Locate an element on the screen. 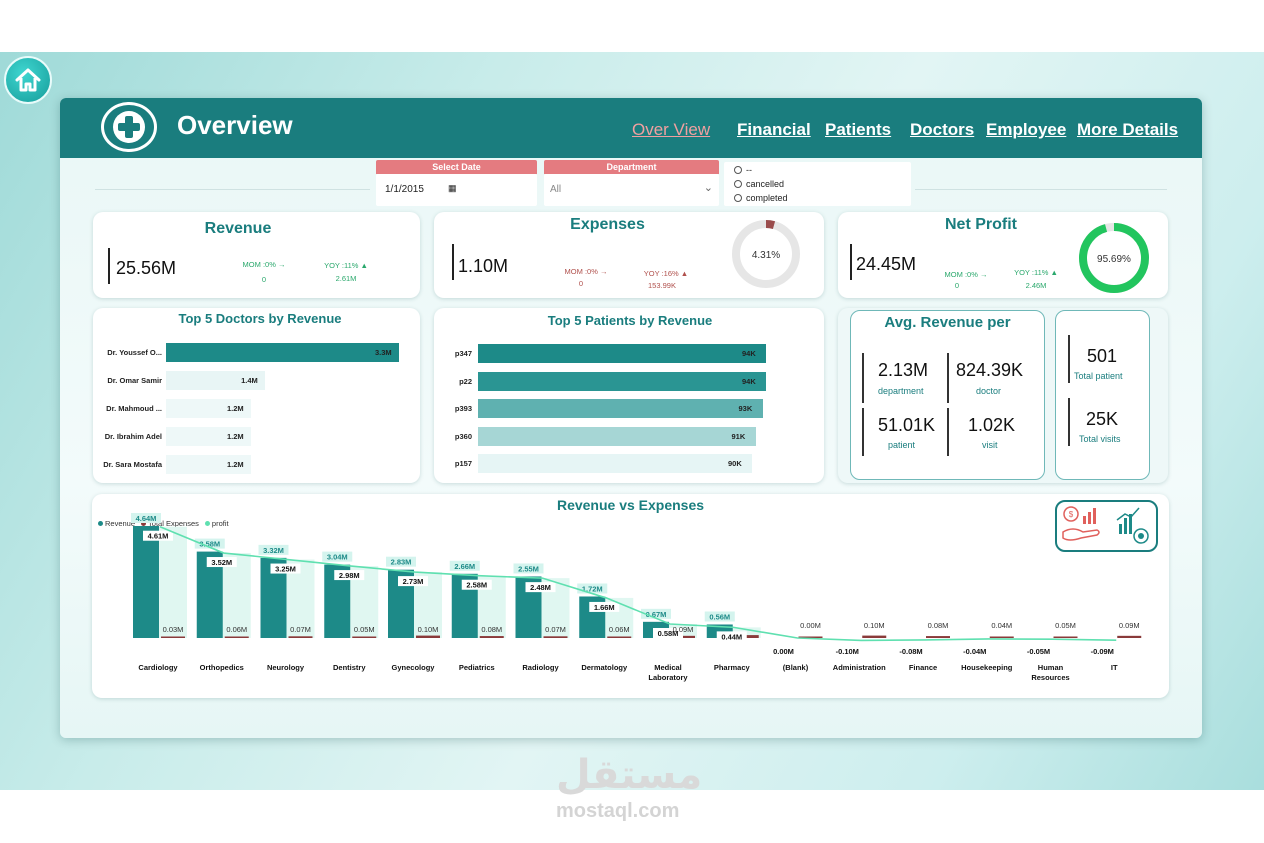  expenses-value-label: 0.10M is located at coordinates (428, 629).